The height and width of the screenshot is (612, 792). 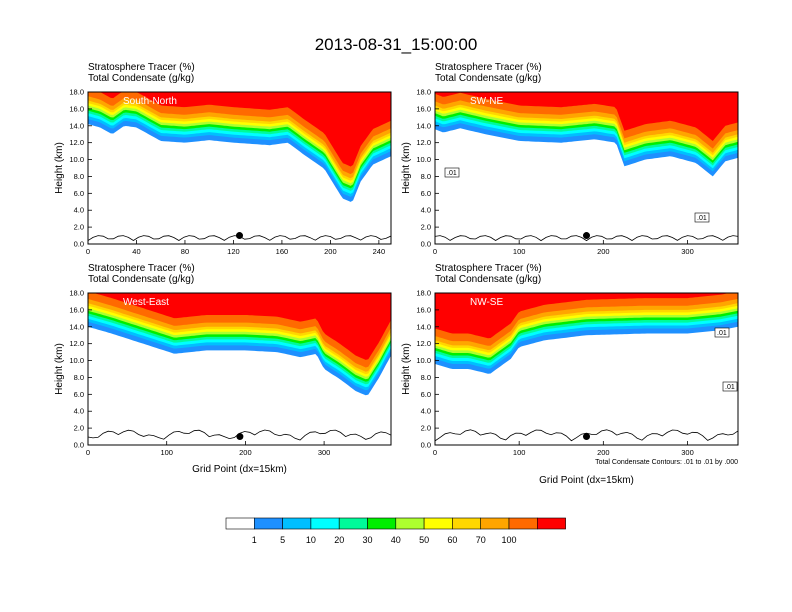 I want to click on panel-label: South-North, so click(x=150, y=101).